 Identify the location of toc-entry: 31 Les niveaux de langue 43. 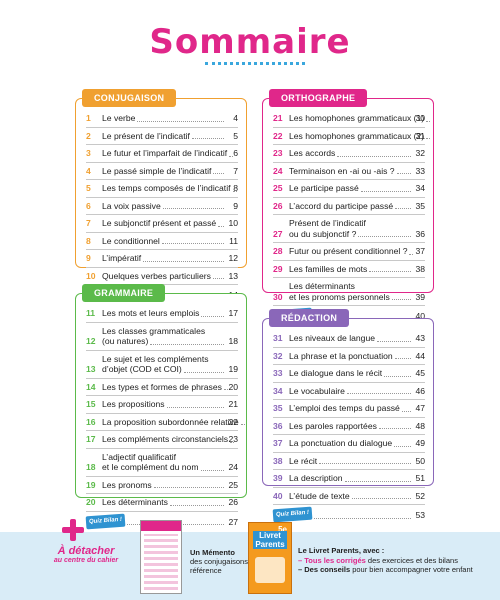
(349, 338).